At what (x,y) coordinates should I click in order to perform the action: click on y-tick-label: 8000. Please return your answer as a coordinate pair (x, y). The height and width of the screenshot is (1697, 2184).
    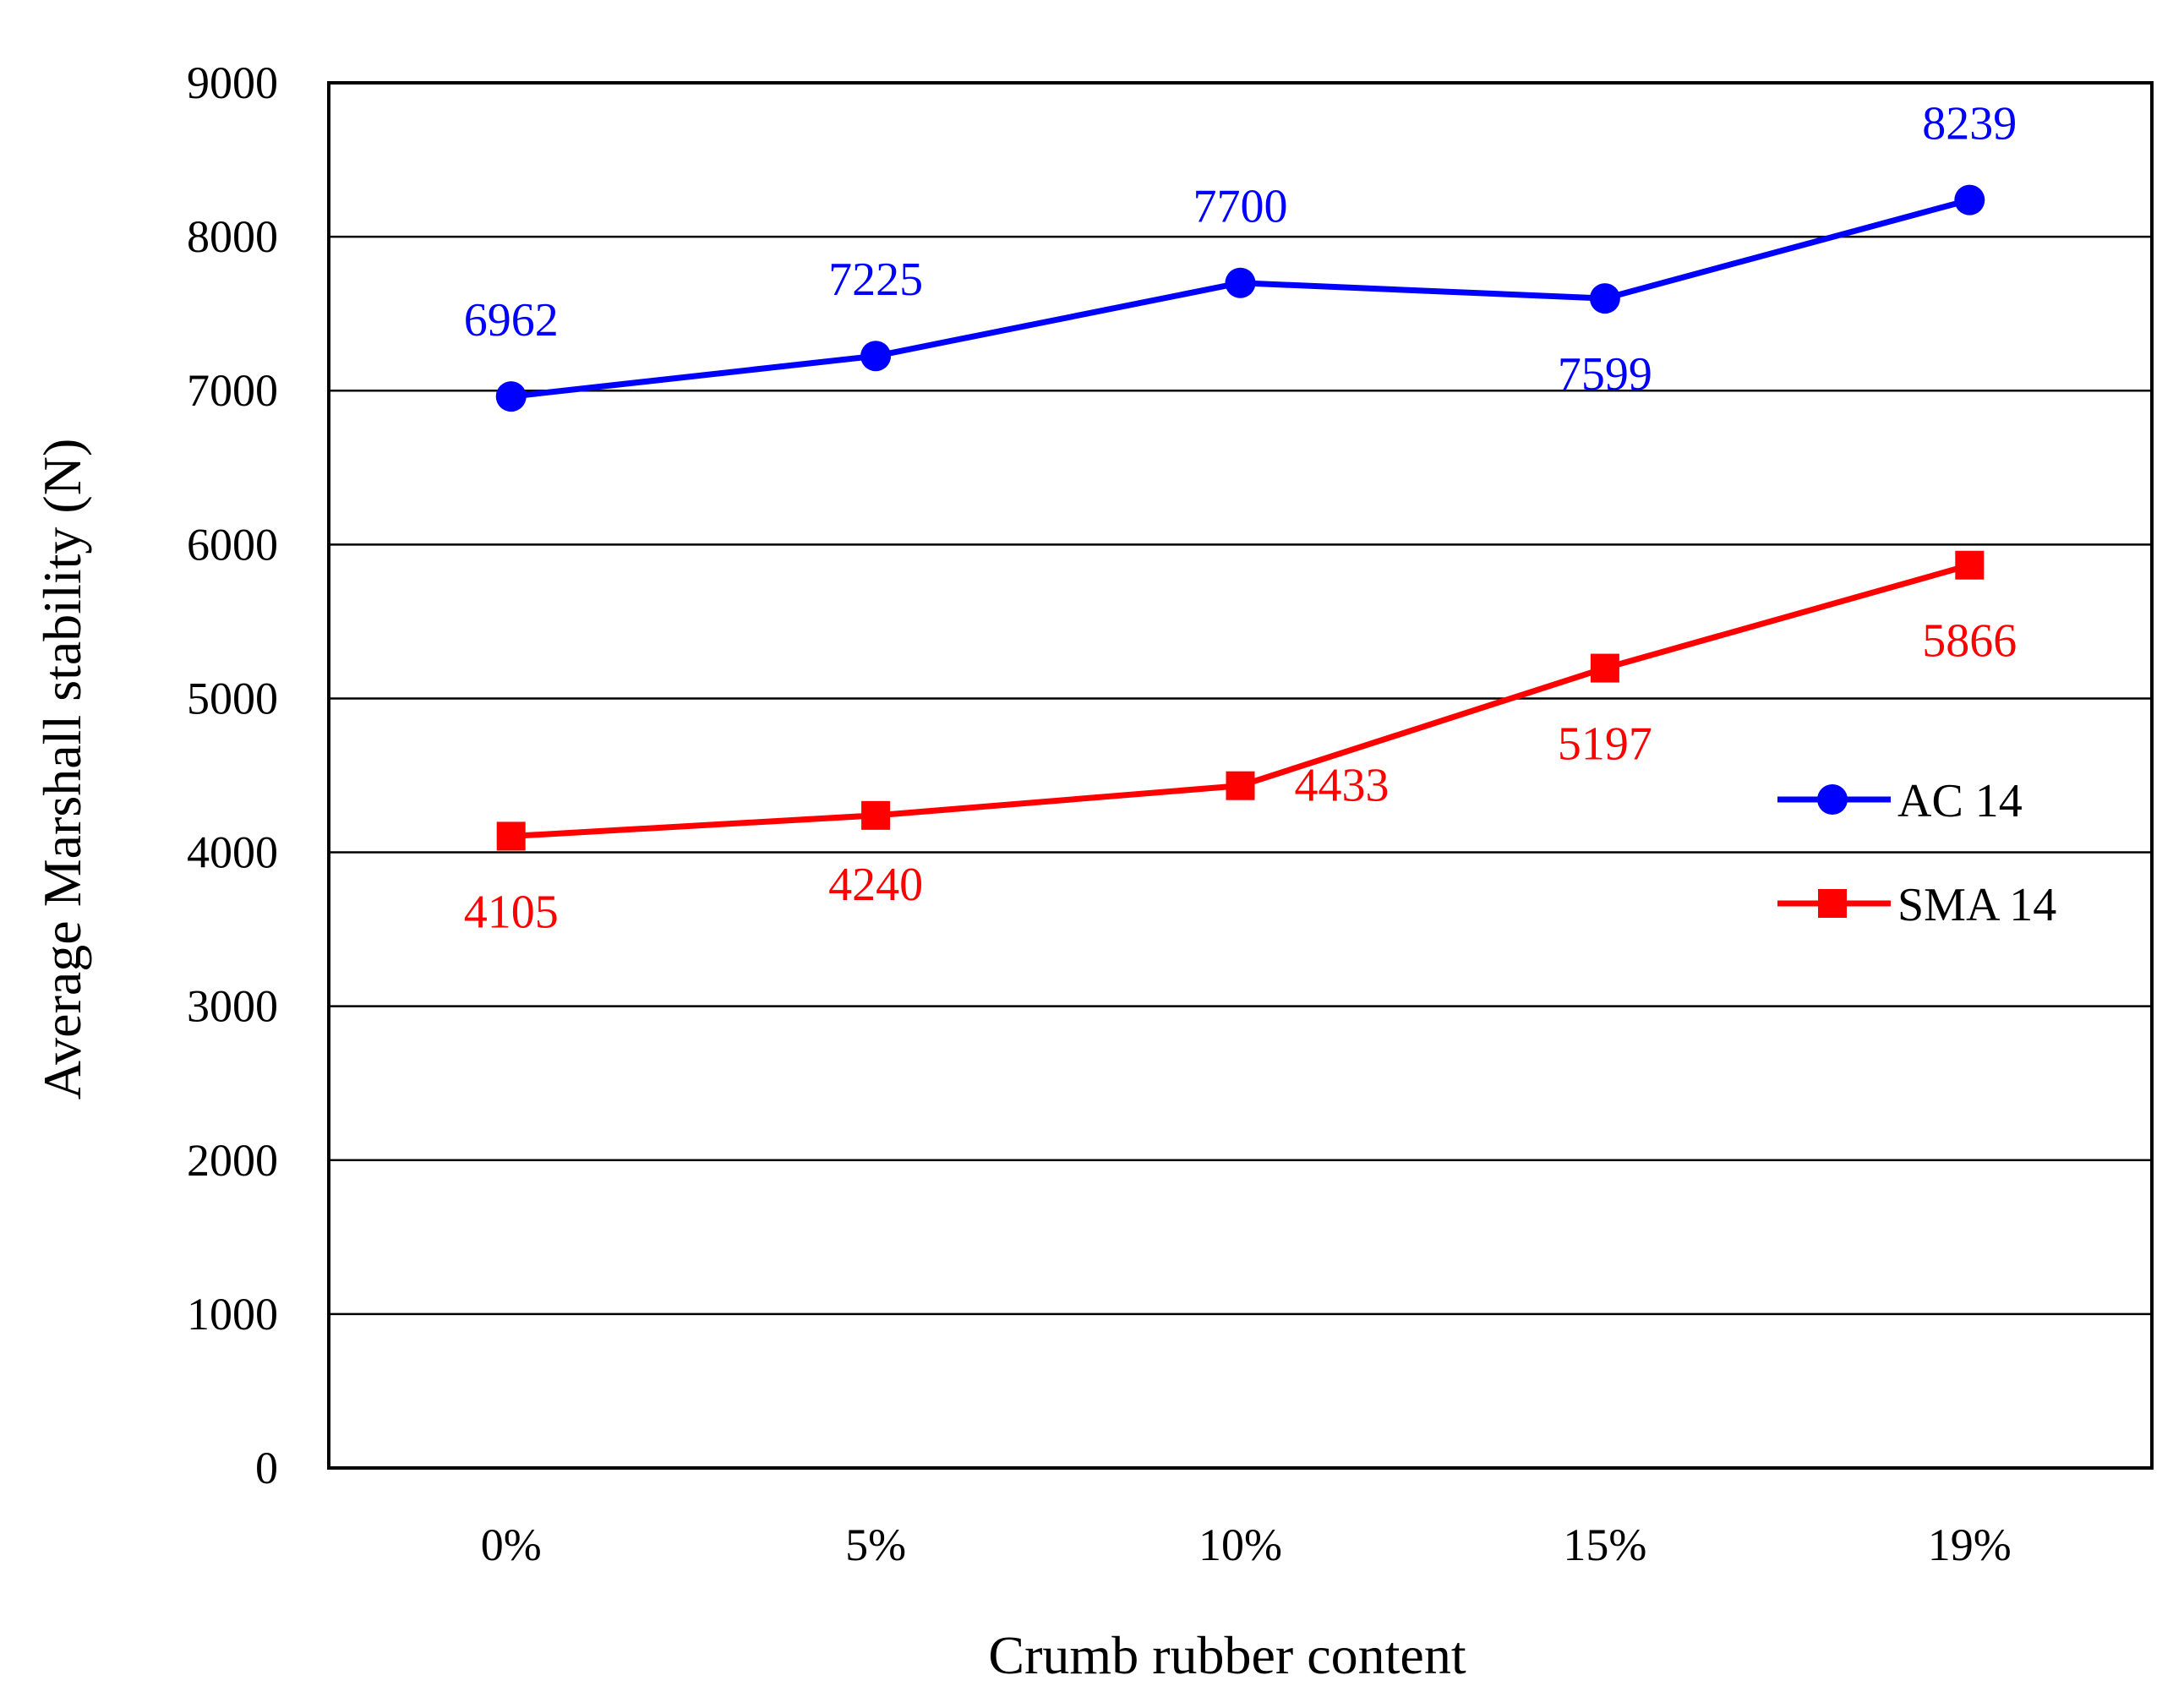
    Looking at the image, I should click on (232, 236).